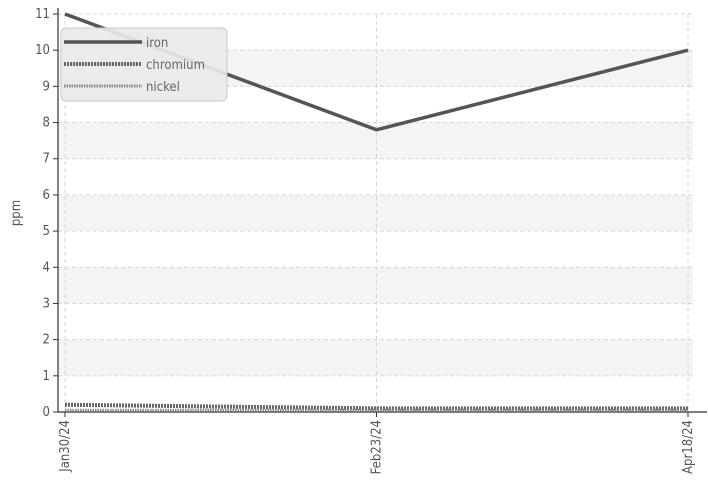  Describe the element at coordinates (688, 447) in the screenshot. I see `x-tick-label-2: Apr18/24` at that location.